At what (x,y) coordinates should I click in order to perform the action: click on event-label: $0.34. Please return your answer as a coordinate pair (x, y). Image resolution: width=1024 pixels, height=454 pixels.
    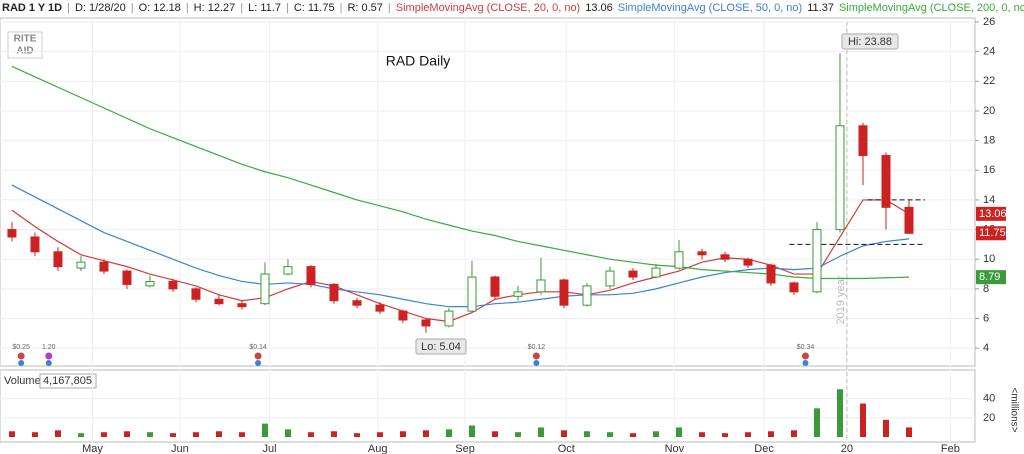
    Looking at the image, I should click on (806, 347).